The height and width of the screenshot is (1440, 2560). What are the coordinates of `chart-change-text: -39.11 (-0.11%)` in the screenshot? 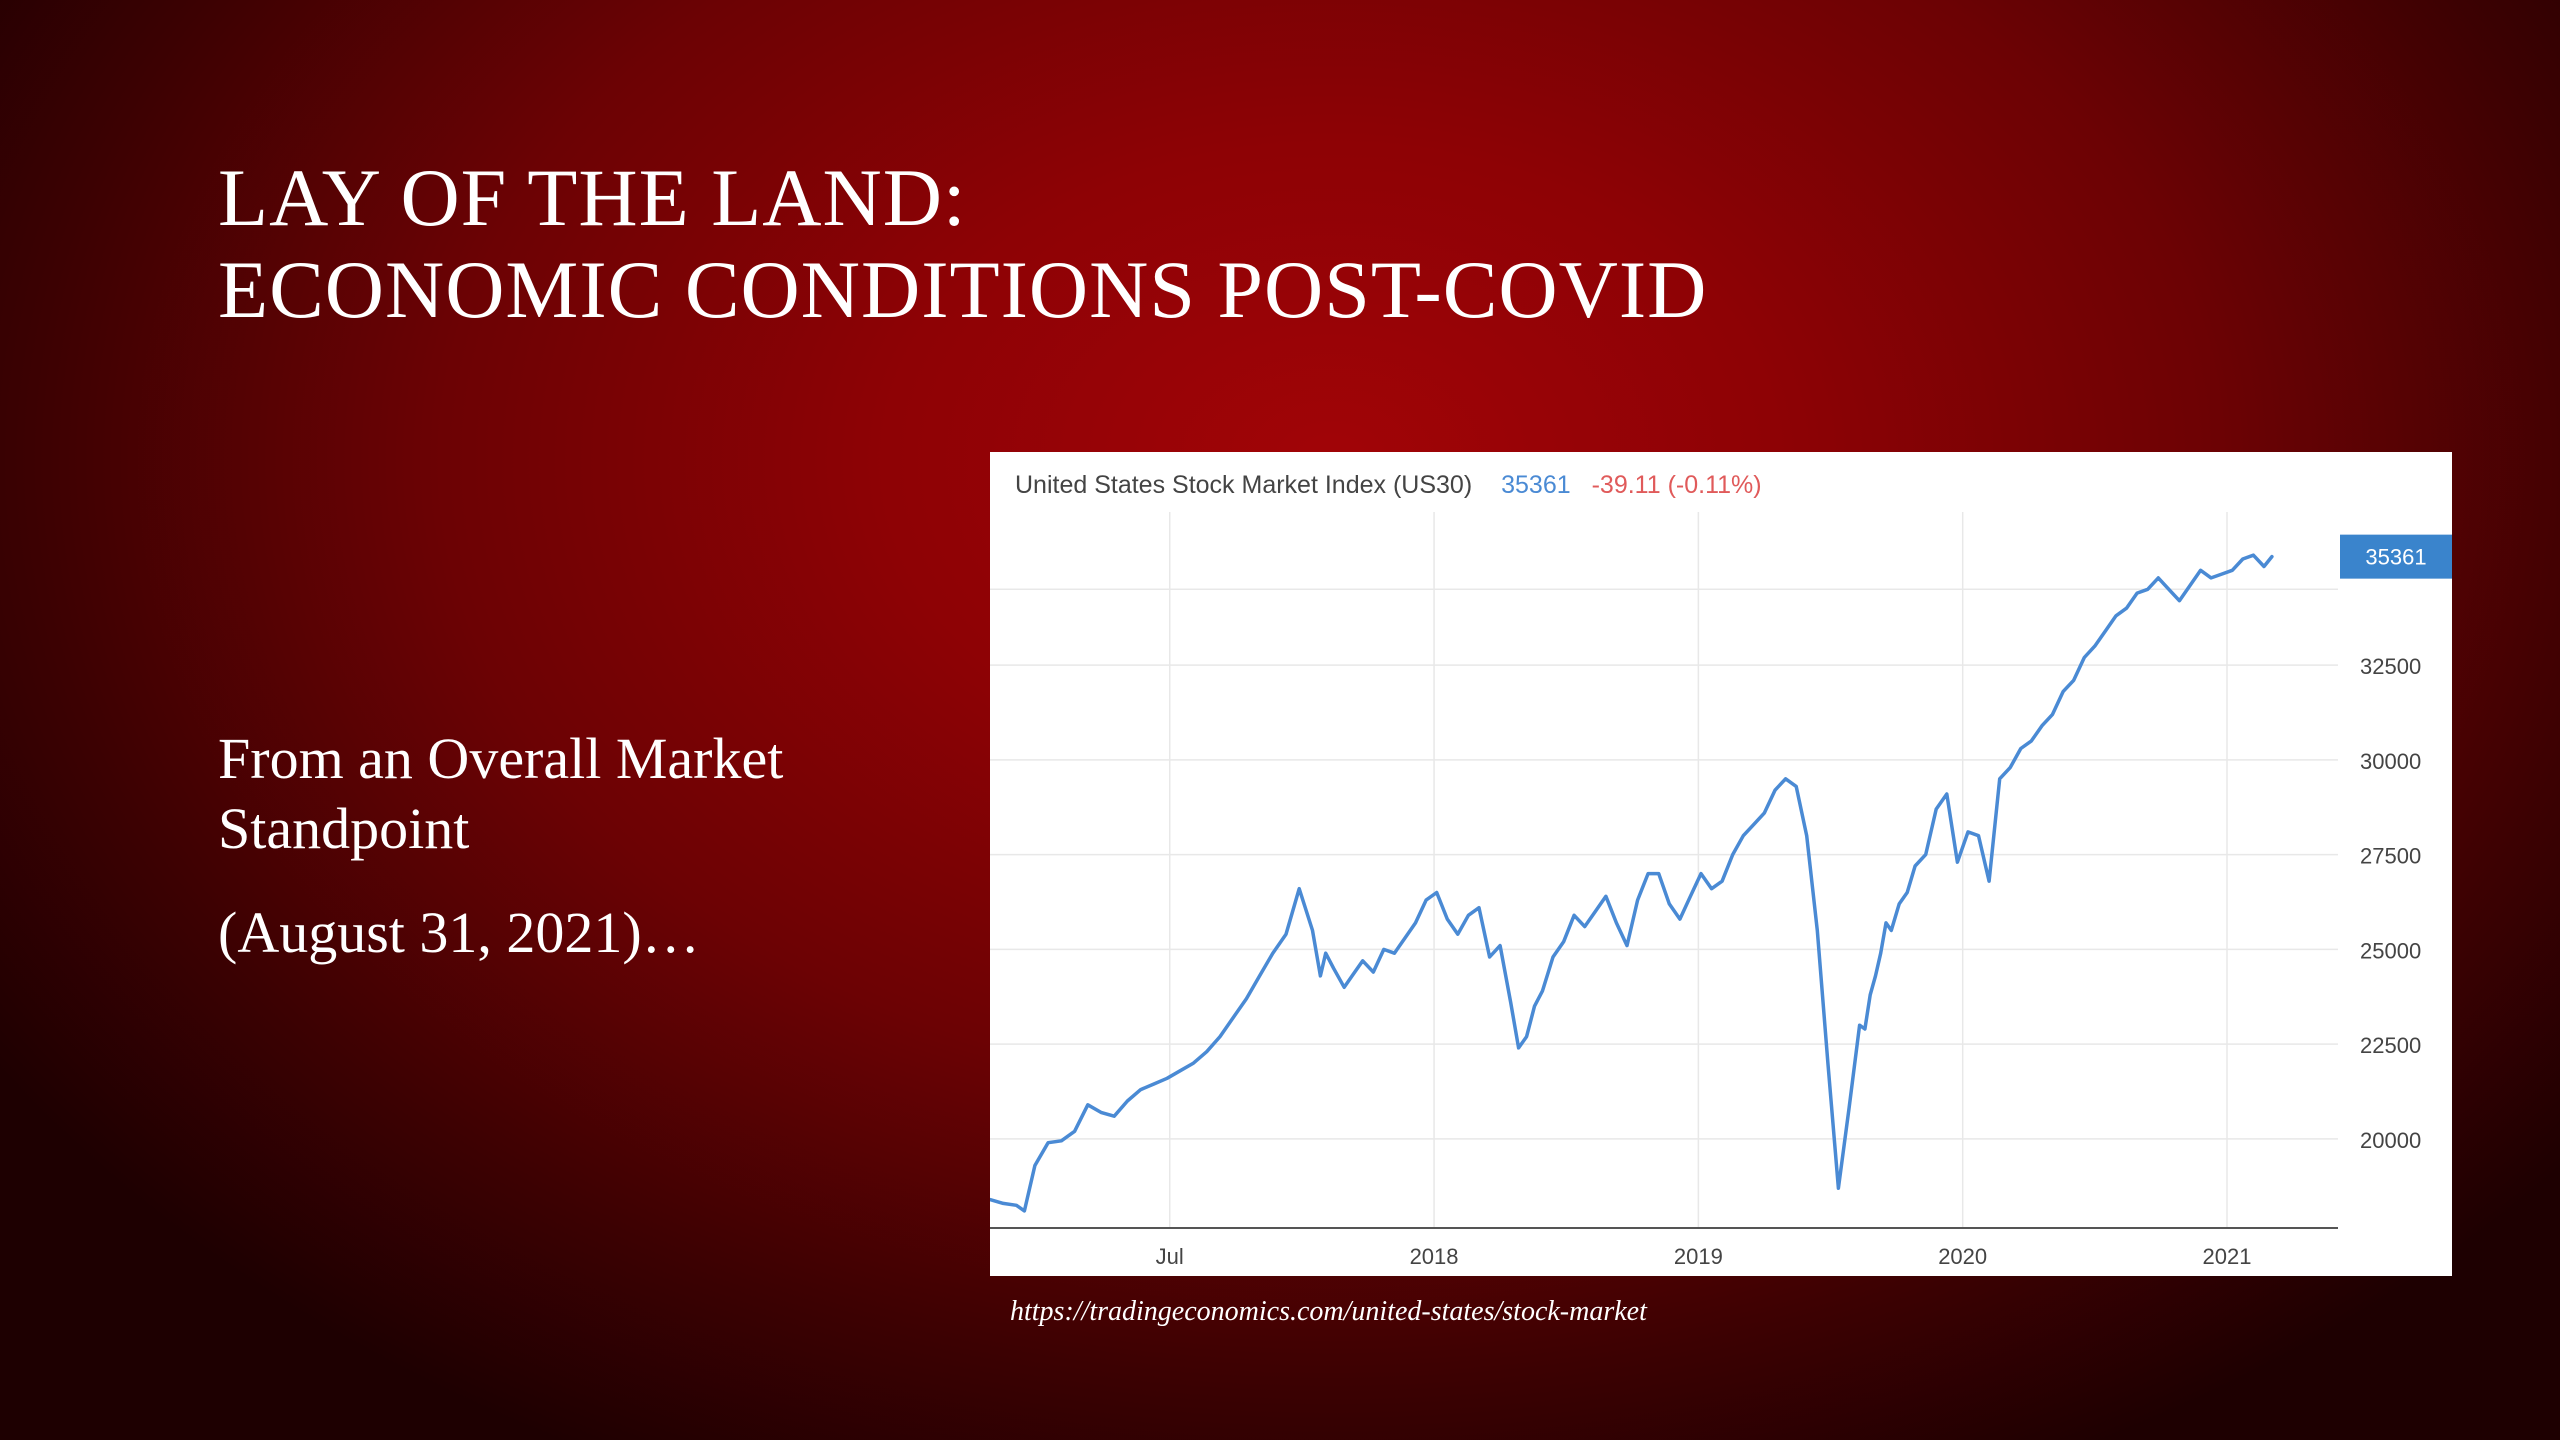 It's located at (1676, 485).